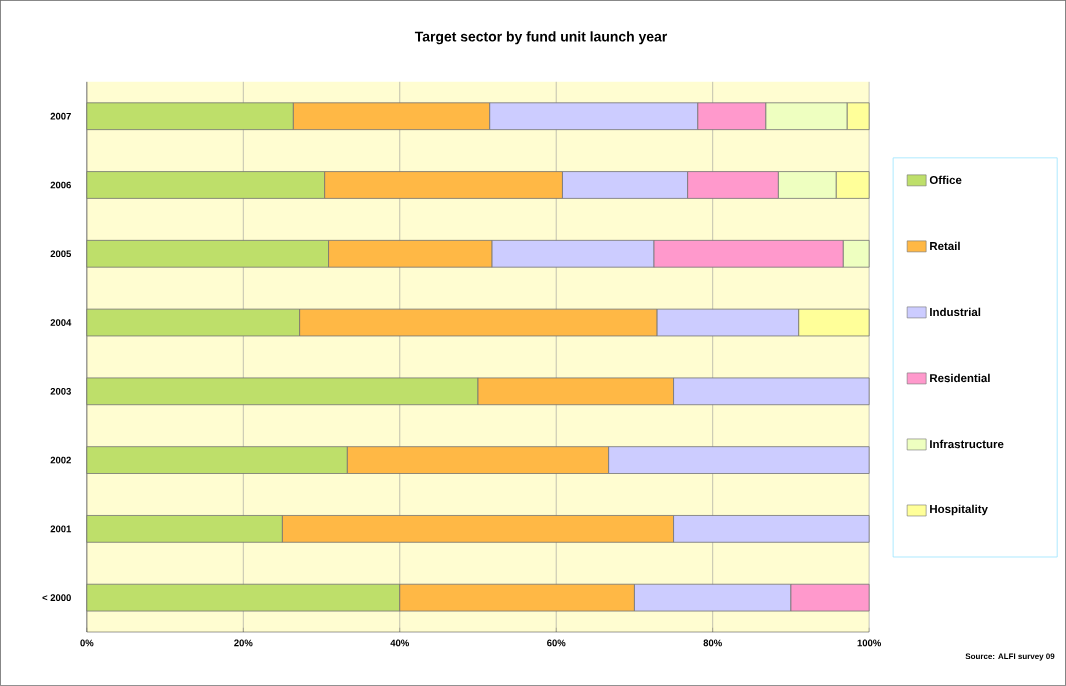 This screenshot has width=1066, height=686. What do you see at coordinates (712, 643) in the screenshot?
I see `x-tick-label: 80%` at bounding box center [712, 643].